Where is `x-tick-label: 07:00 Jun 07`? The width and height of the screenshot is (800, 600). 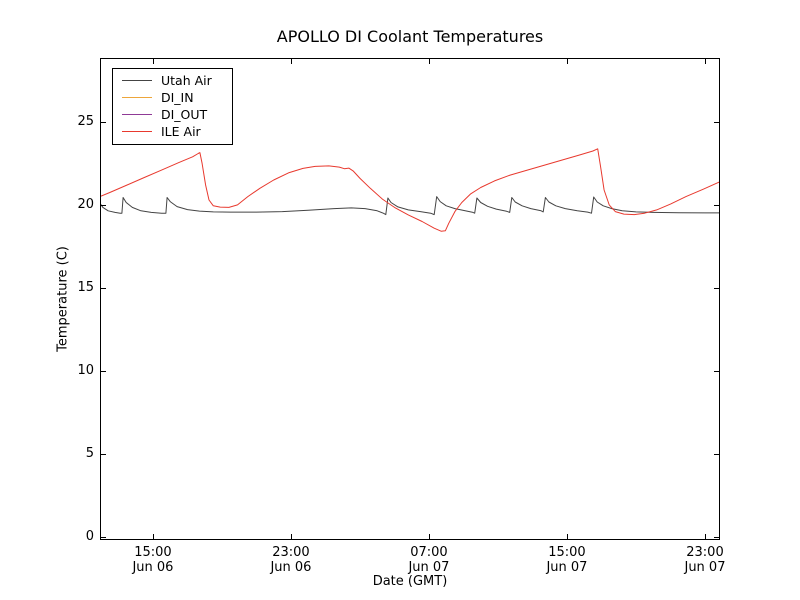 x-tick-label: 07:00 Jun 07 is located at coordinates (429, 560).